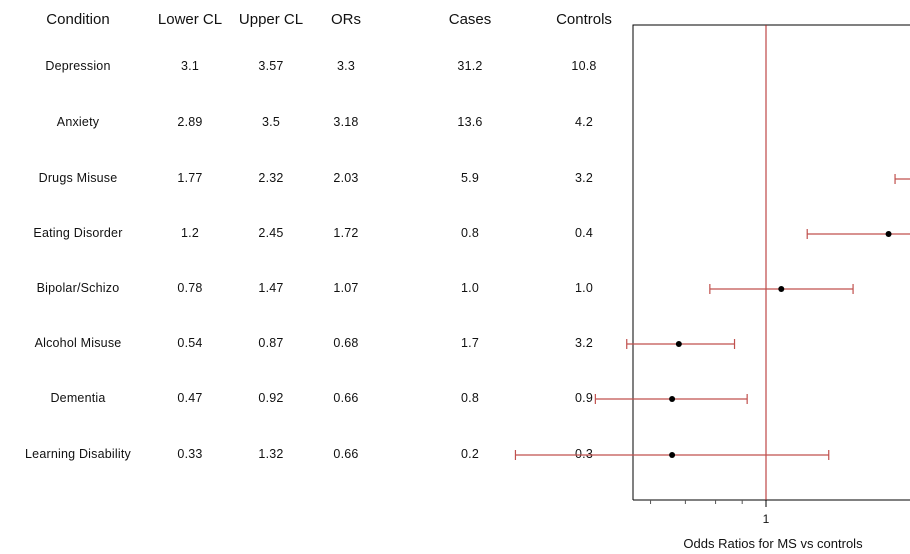  What do you see at coordinates (190, 454) in the screenshot?
I see `table-cell: 0.33` at bounding box center [190, 454].